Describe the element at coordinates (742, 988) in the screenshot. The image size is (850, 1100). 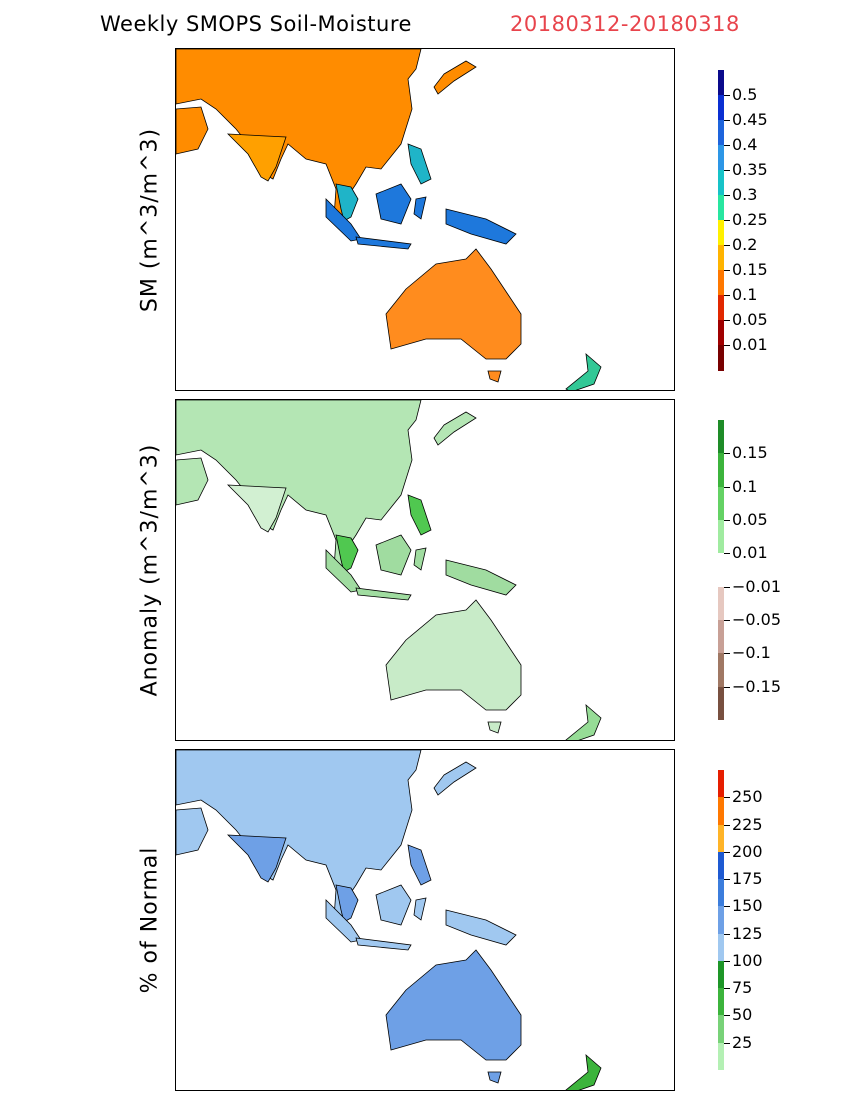
I see `colorbar-label: 75` at that location.